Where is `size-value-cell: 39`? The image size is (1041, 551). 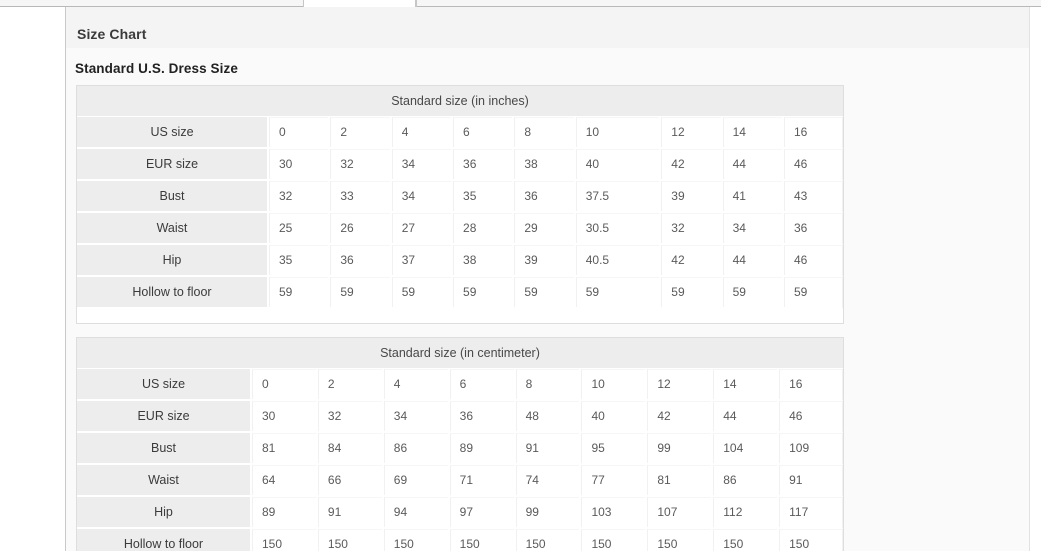 size-value-cell: 39 is located at coordinates (545, 261).